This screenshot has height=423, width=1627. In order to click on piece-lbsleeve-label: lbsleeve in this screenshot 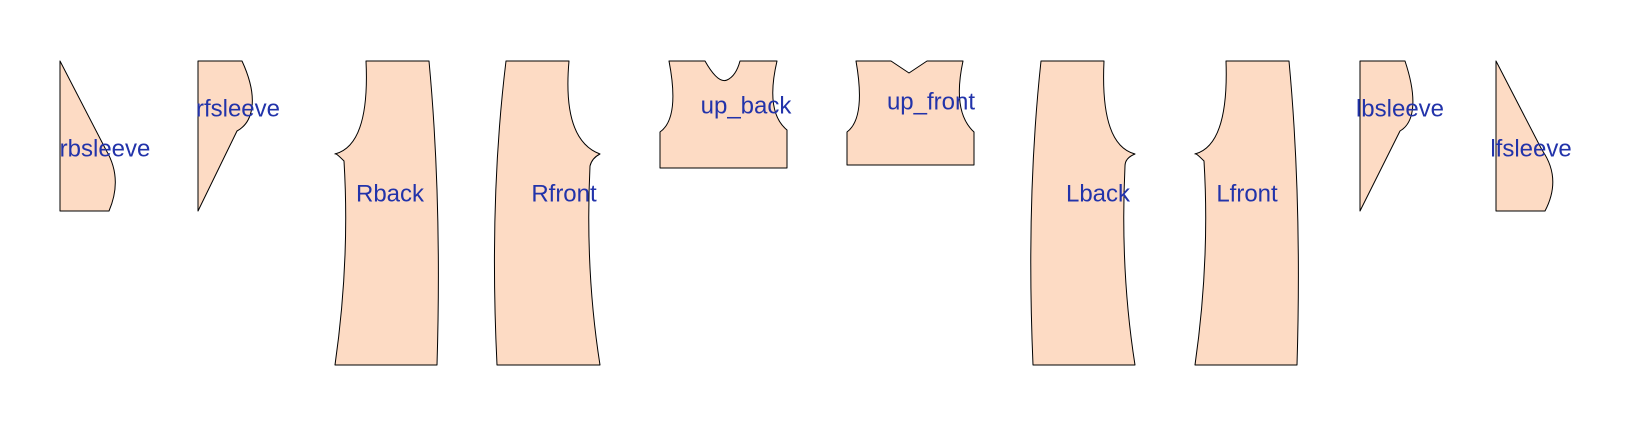, I will do `click(1400, 108)`.